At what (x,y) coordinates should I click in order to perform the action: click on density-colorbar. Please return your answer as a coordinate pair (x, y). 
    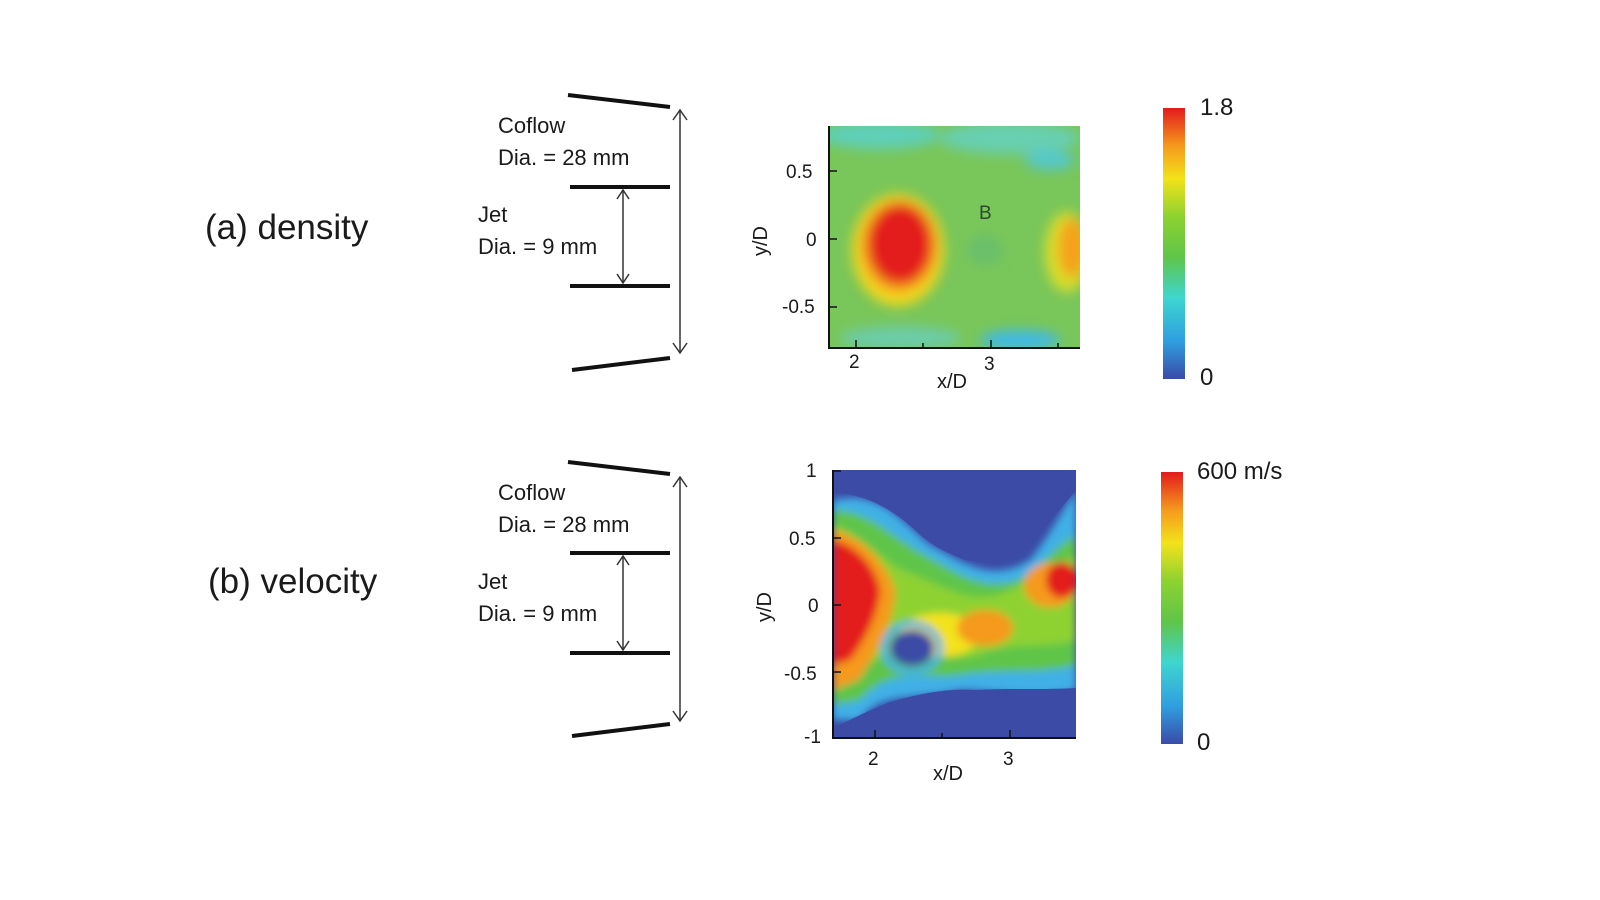
    Looking at the image, I should click on (1174, 243).